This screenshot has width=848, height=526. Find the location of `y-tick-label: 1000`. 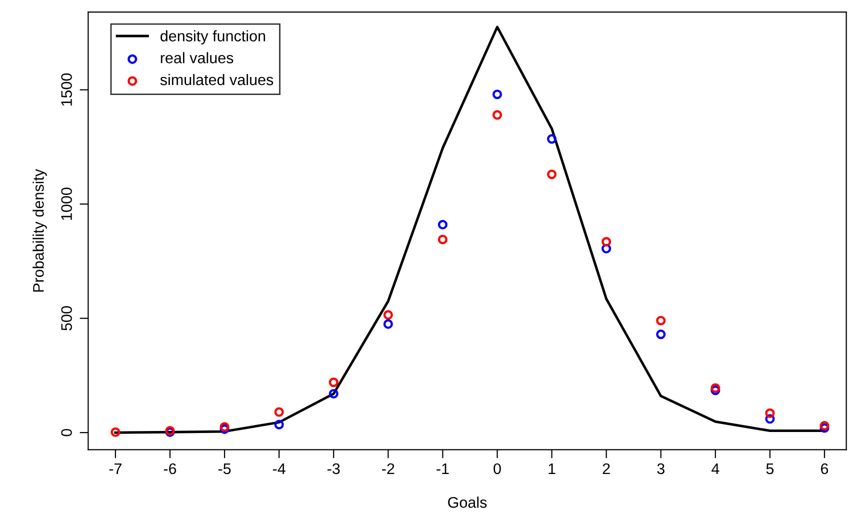

y-tick-label: 1000 is located at coordinates (66, 204).